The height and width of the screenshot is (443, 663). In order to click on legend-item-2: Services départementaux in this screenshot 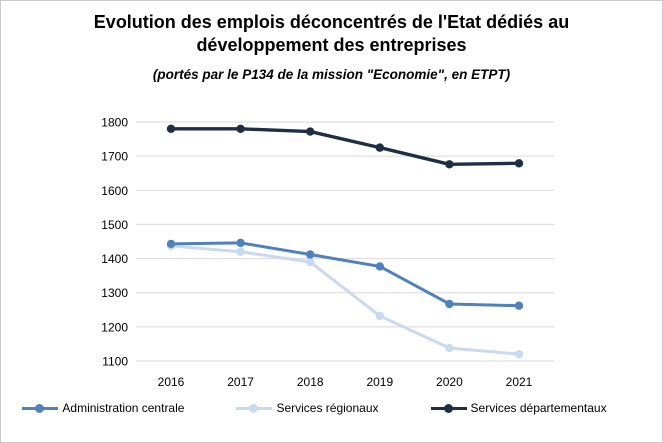, I will do `click(518, 408)`.